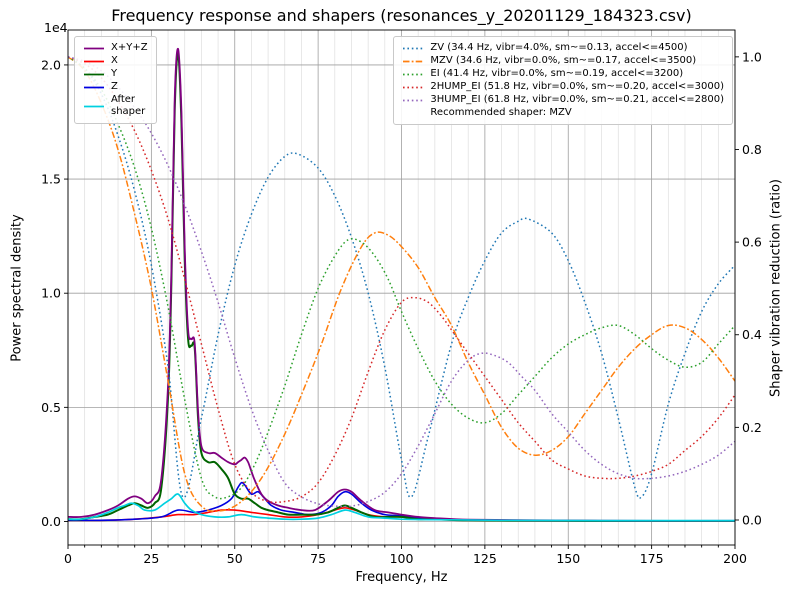  I want to click on y-left-tick-label: 1.0, so click(51, 293).